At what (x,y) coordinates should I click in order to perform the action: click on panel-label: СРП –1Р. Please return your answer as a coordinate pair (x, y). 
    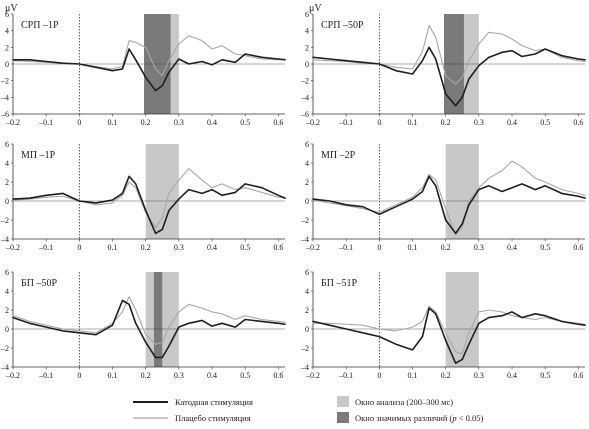
    Looking at the image, I should click on (40, 25).